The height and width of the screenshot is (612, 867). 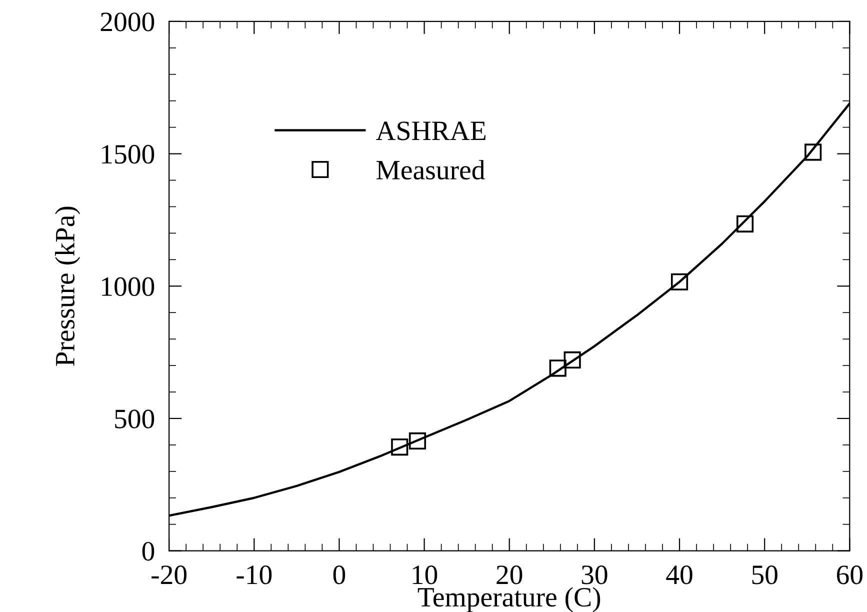 What do you see at coordinates (509, 599) in the screenshot?
I see `x-axis-title: Temperature (C)` at bounding box center [509, 599].